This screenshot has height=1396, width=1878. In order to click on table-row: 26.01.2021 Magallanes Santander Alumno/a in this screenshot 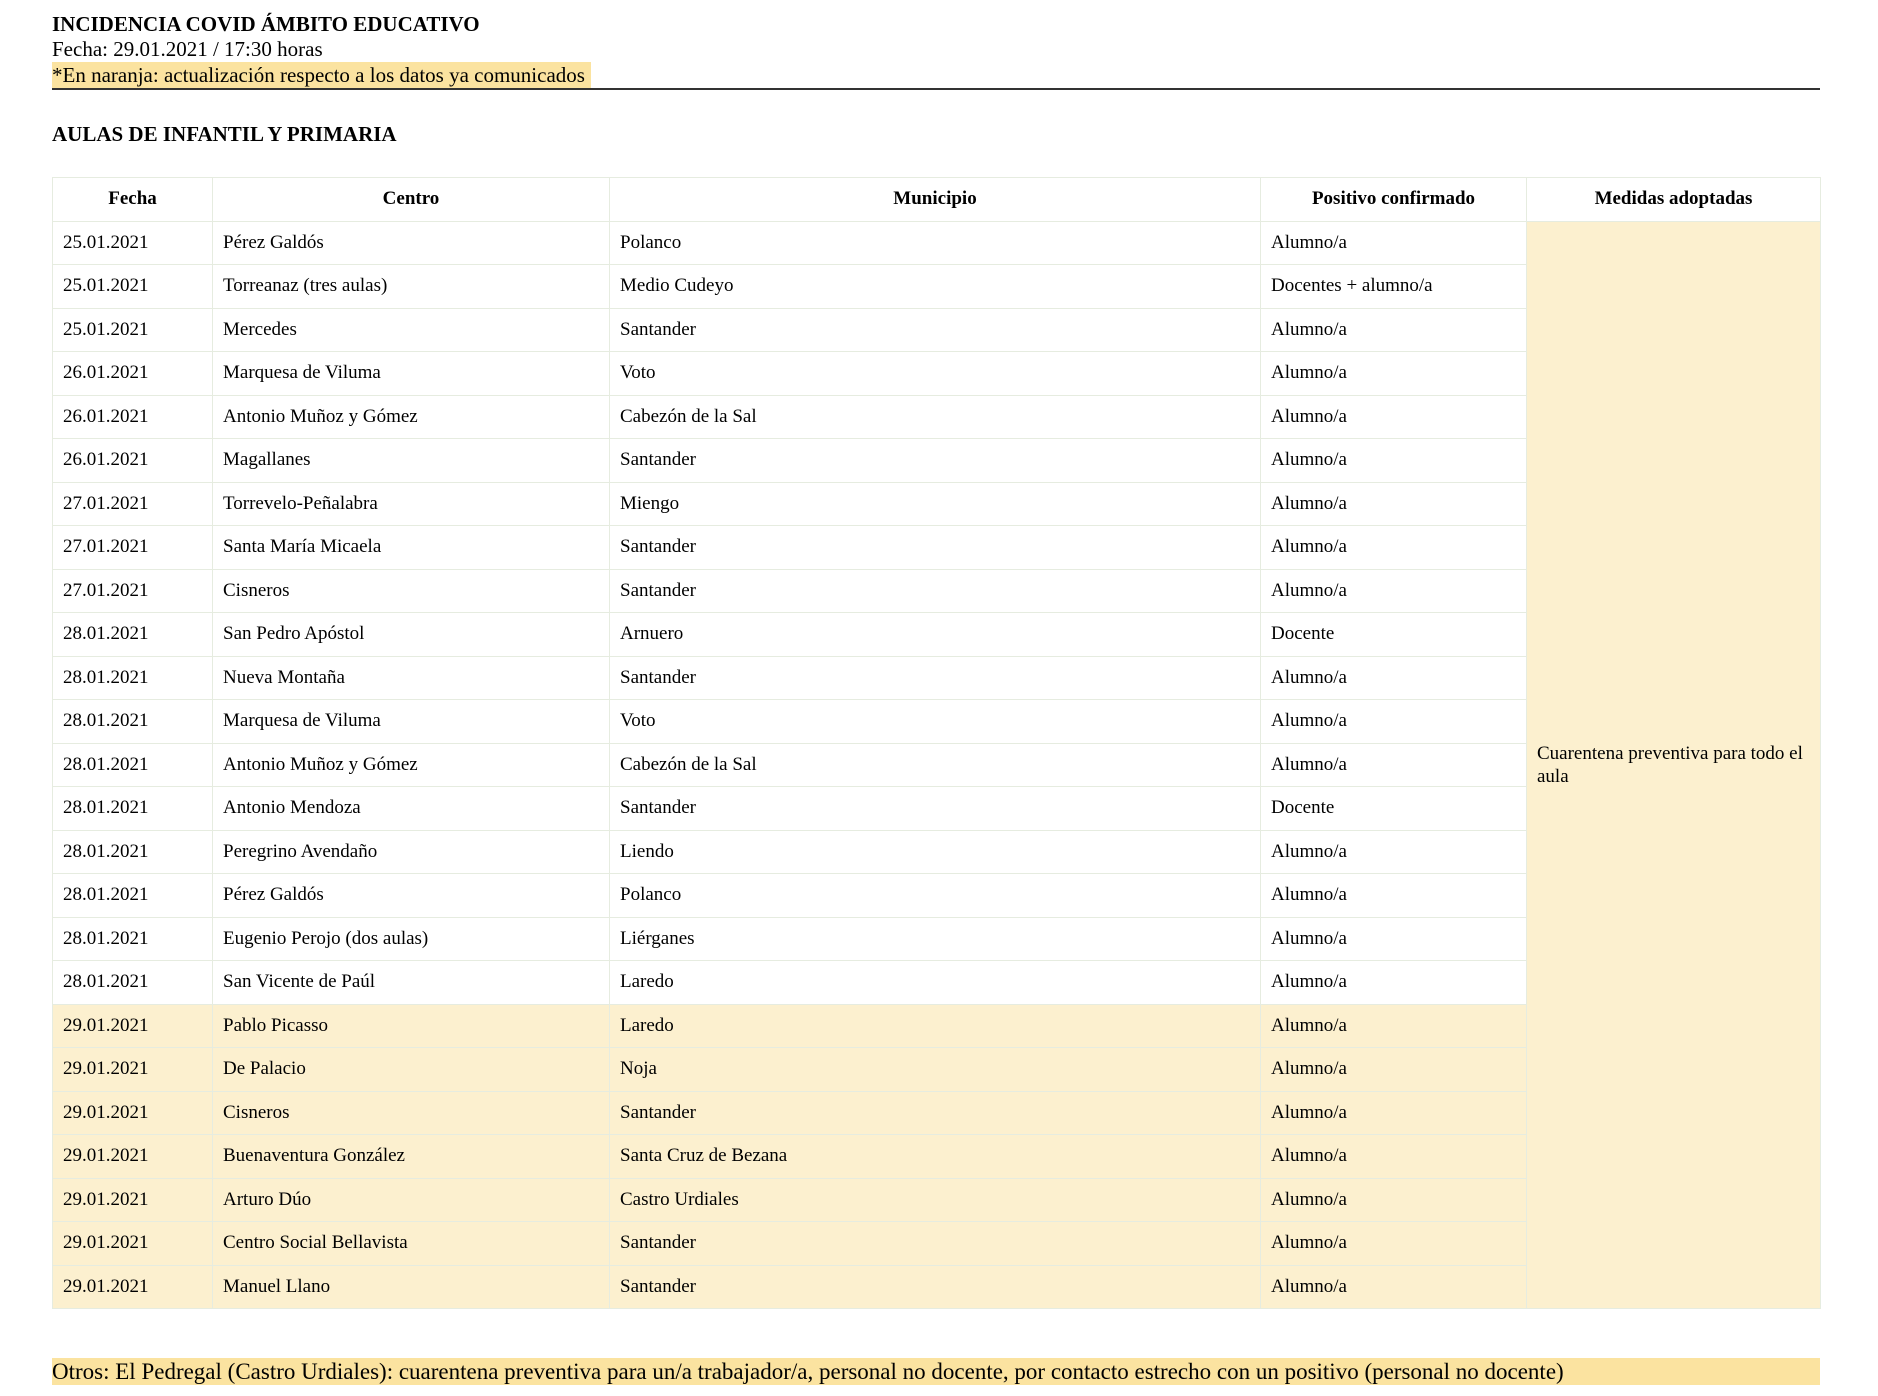, I will do `click(936, 460)`.